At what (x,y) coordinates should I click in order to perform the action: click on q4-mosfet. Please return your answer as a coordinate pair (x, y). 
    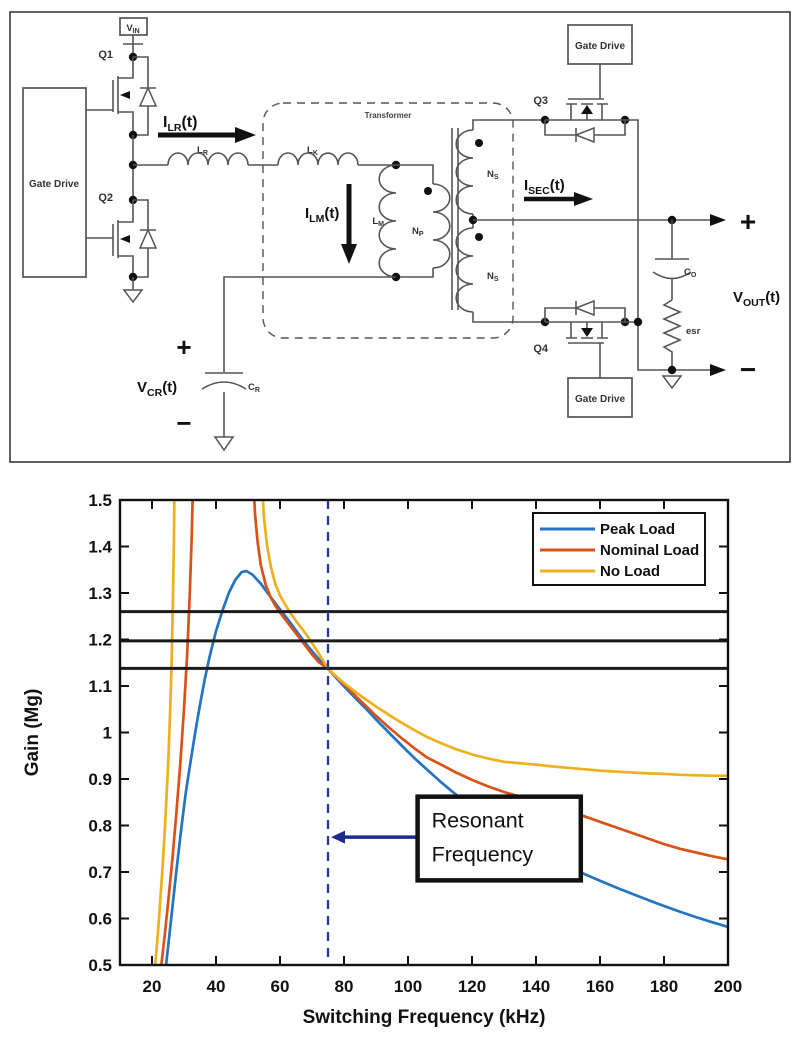
    Looking at the image, I should click on (585, 349).